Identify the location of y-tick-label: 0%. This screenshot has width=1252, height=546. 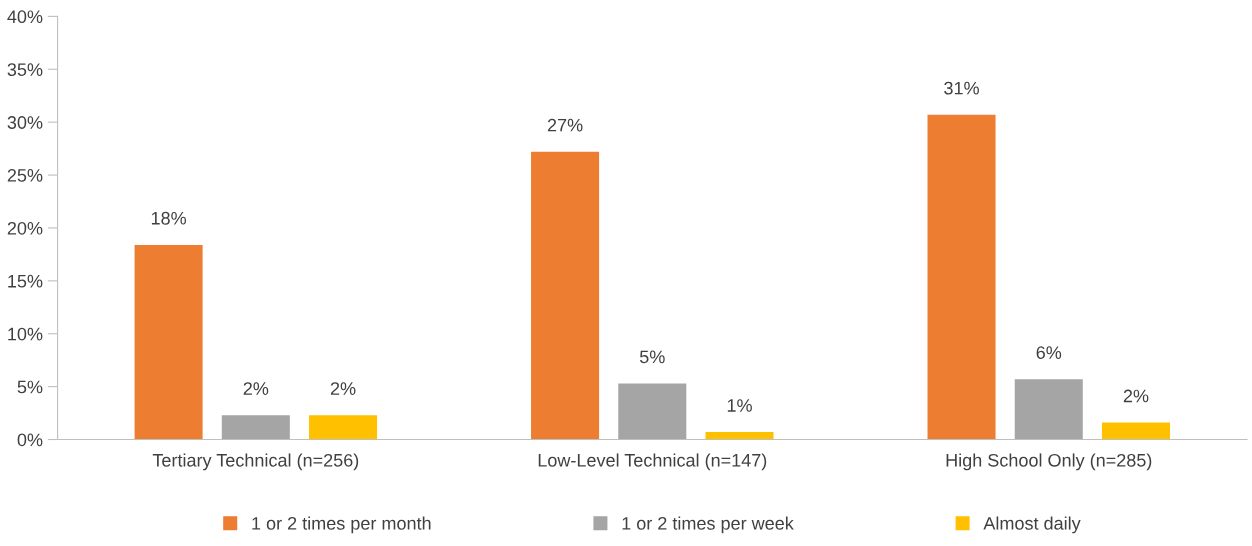
(30, 440).